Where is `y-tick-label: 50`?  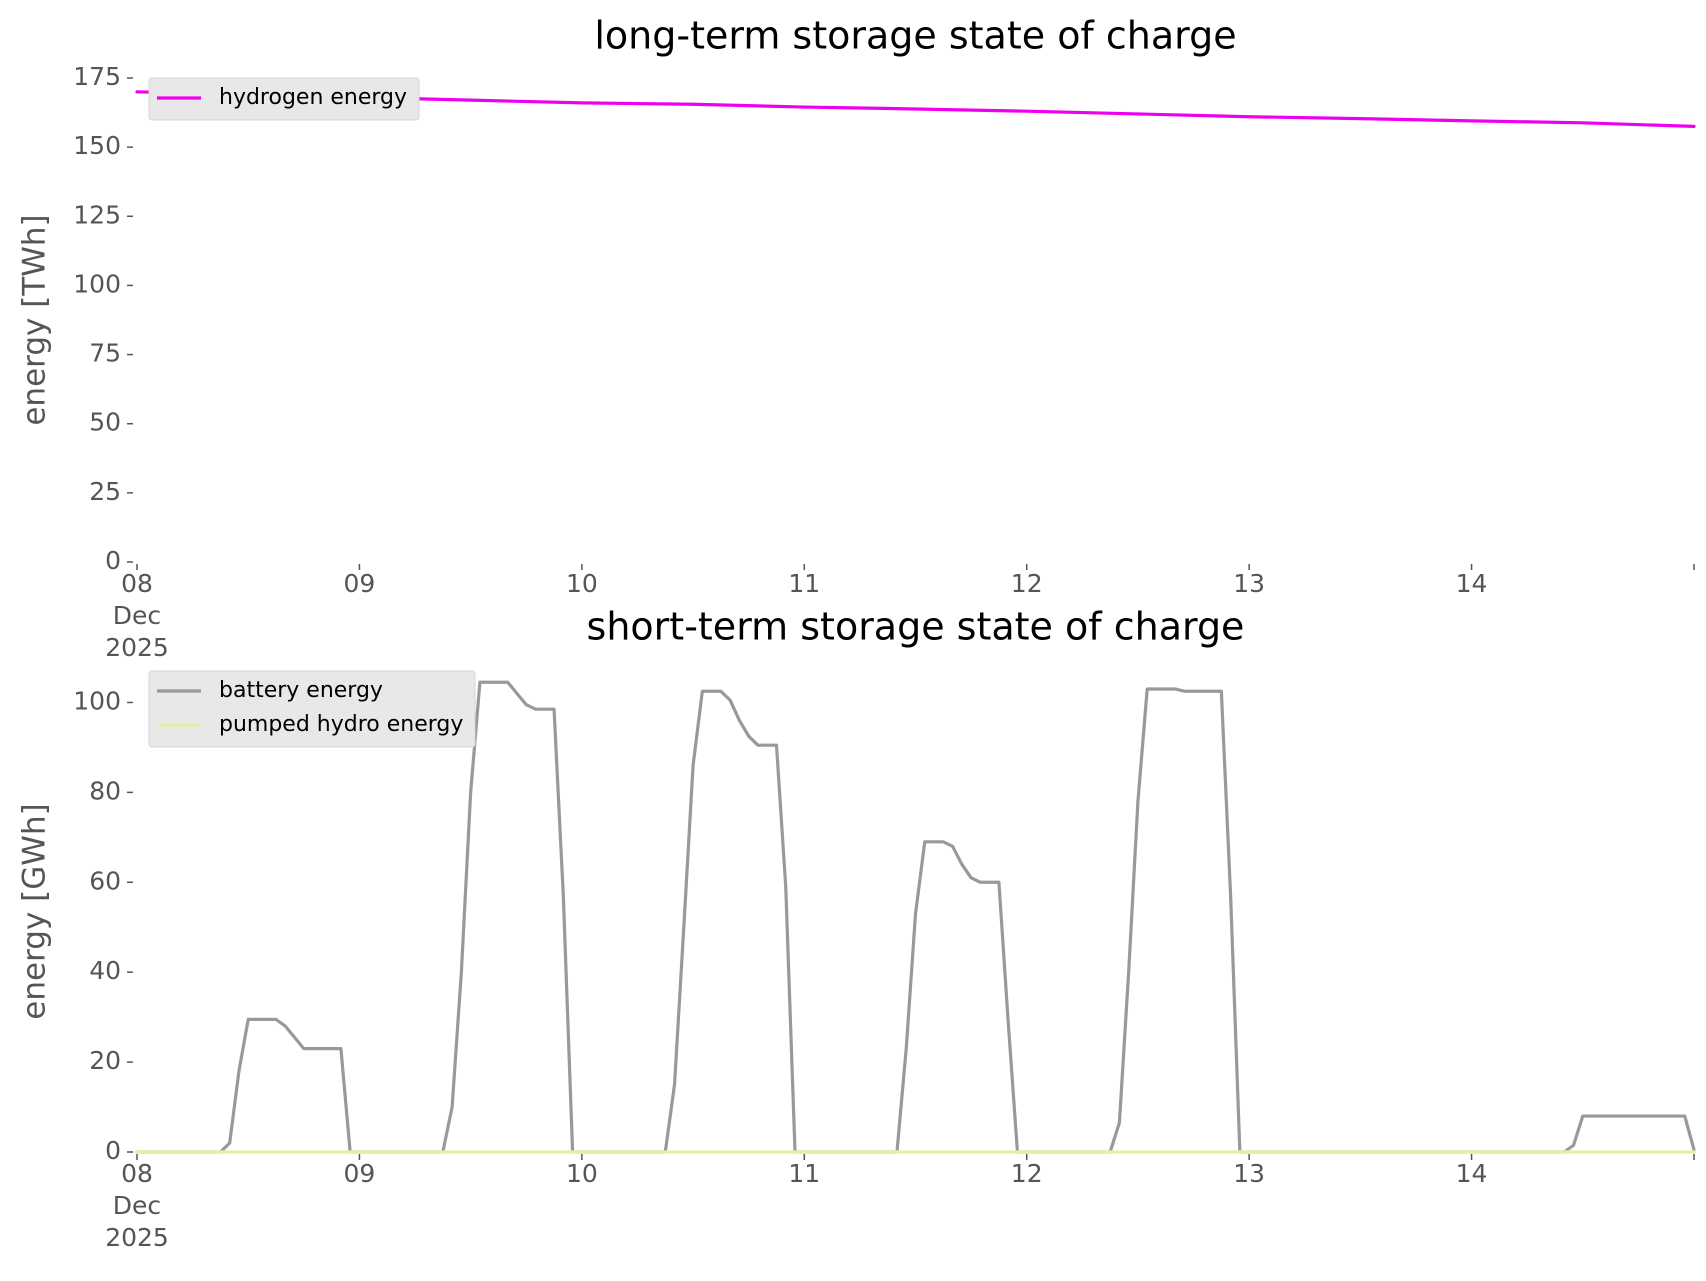 y-tick-label: 50 is located at coordinates (105, 422).